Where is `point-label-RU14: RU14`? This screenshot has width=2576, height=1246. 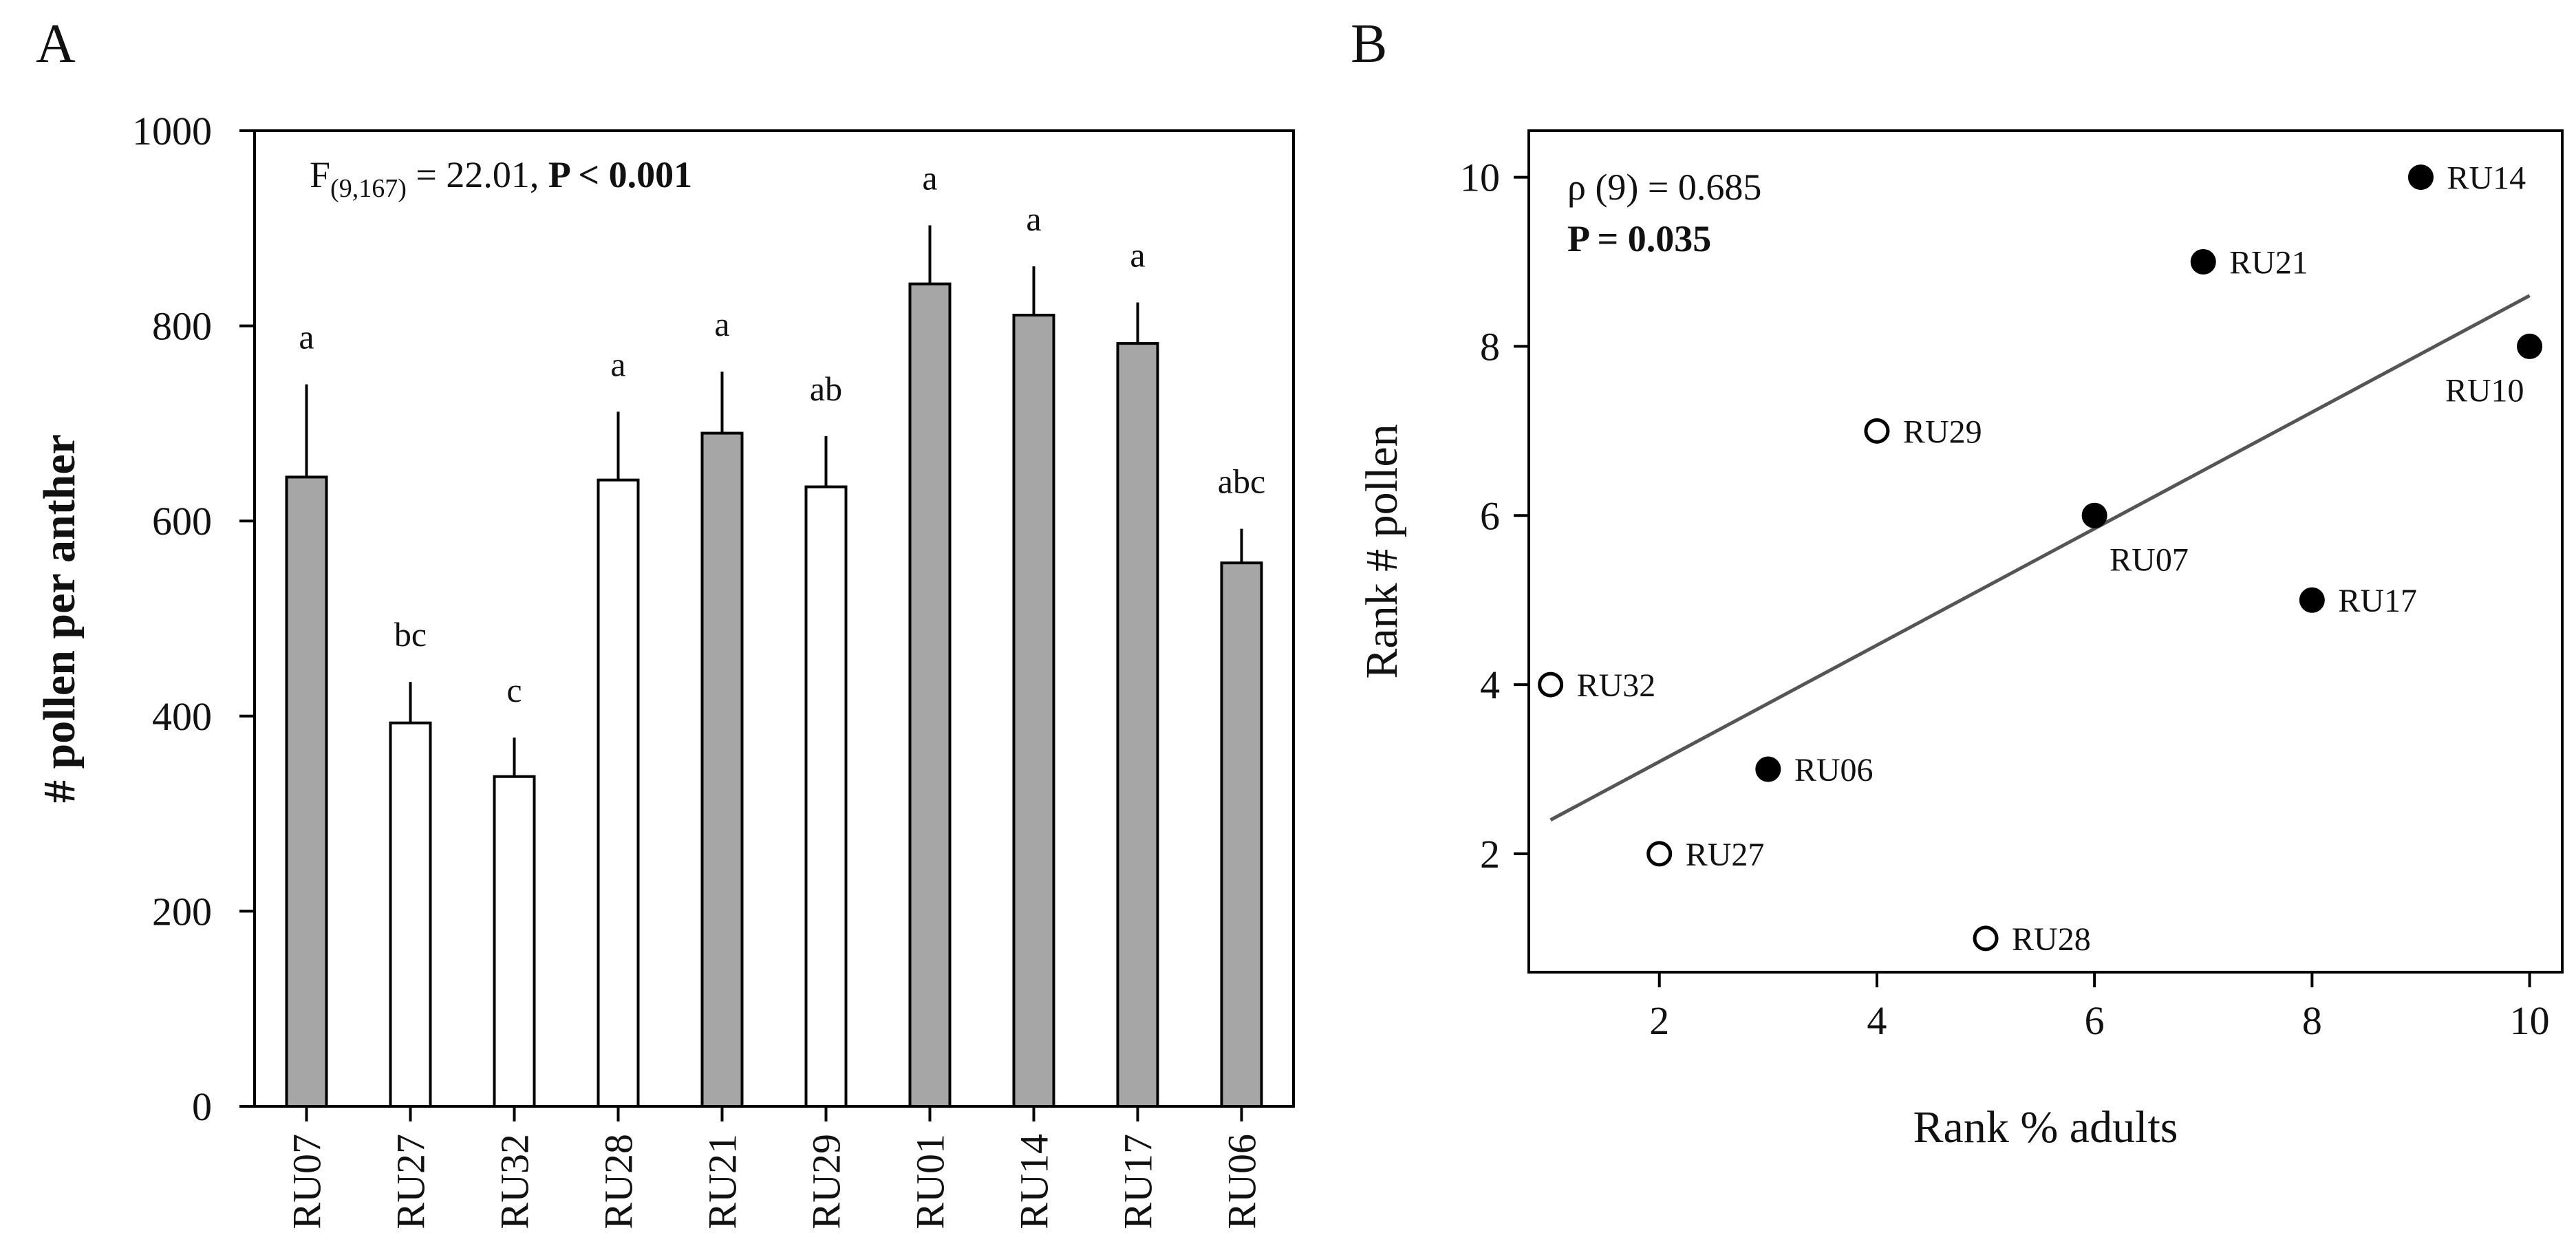
point-label-RU14: RU14 is located at coordinates (2486, 178).